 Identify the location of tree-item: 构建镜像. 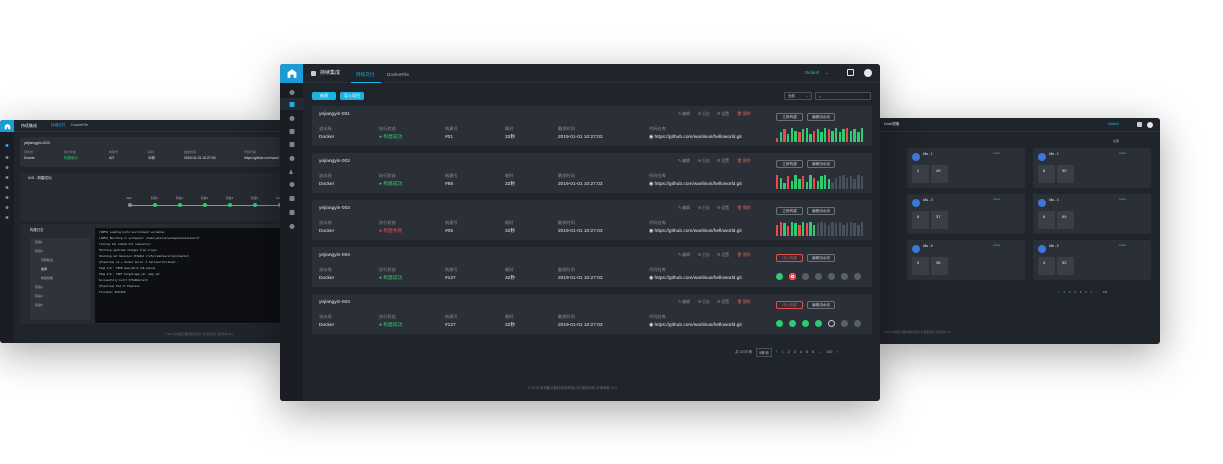
(47, 278).